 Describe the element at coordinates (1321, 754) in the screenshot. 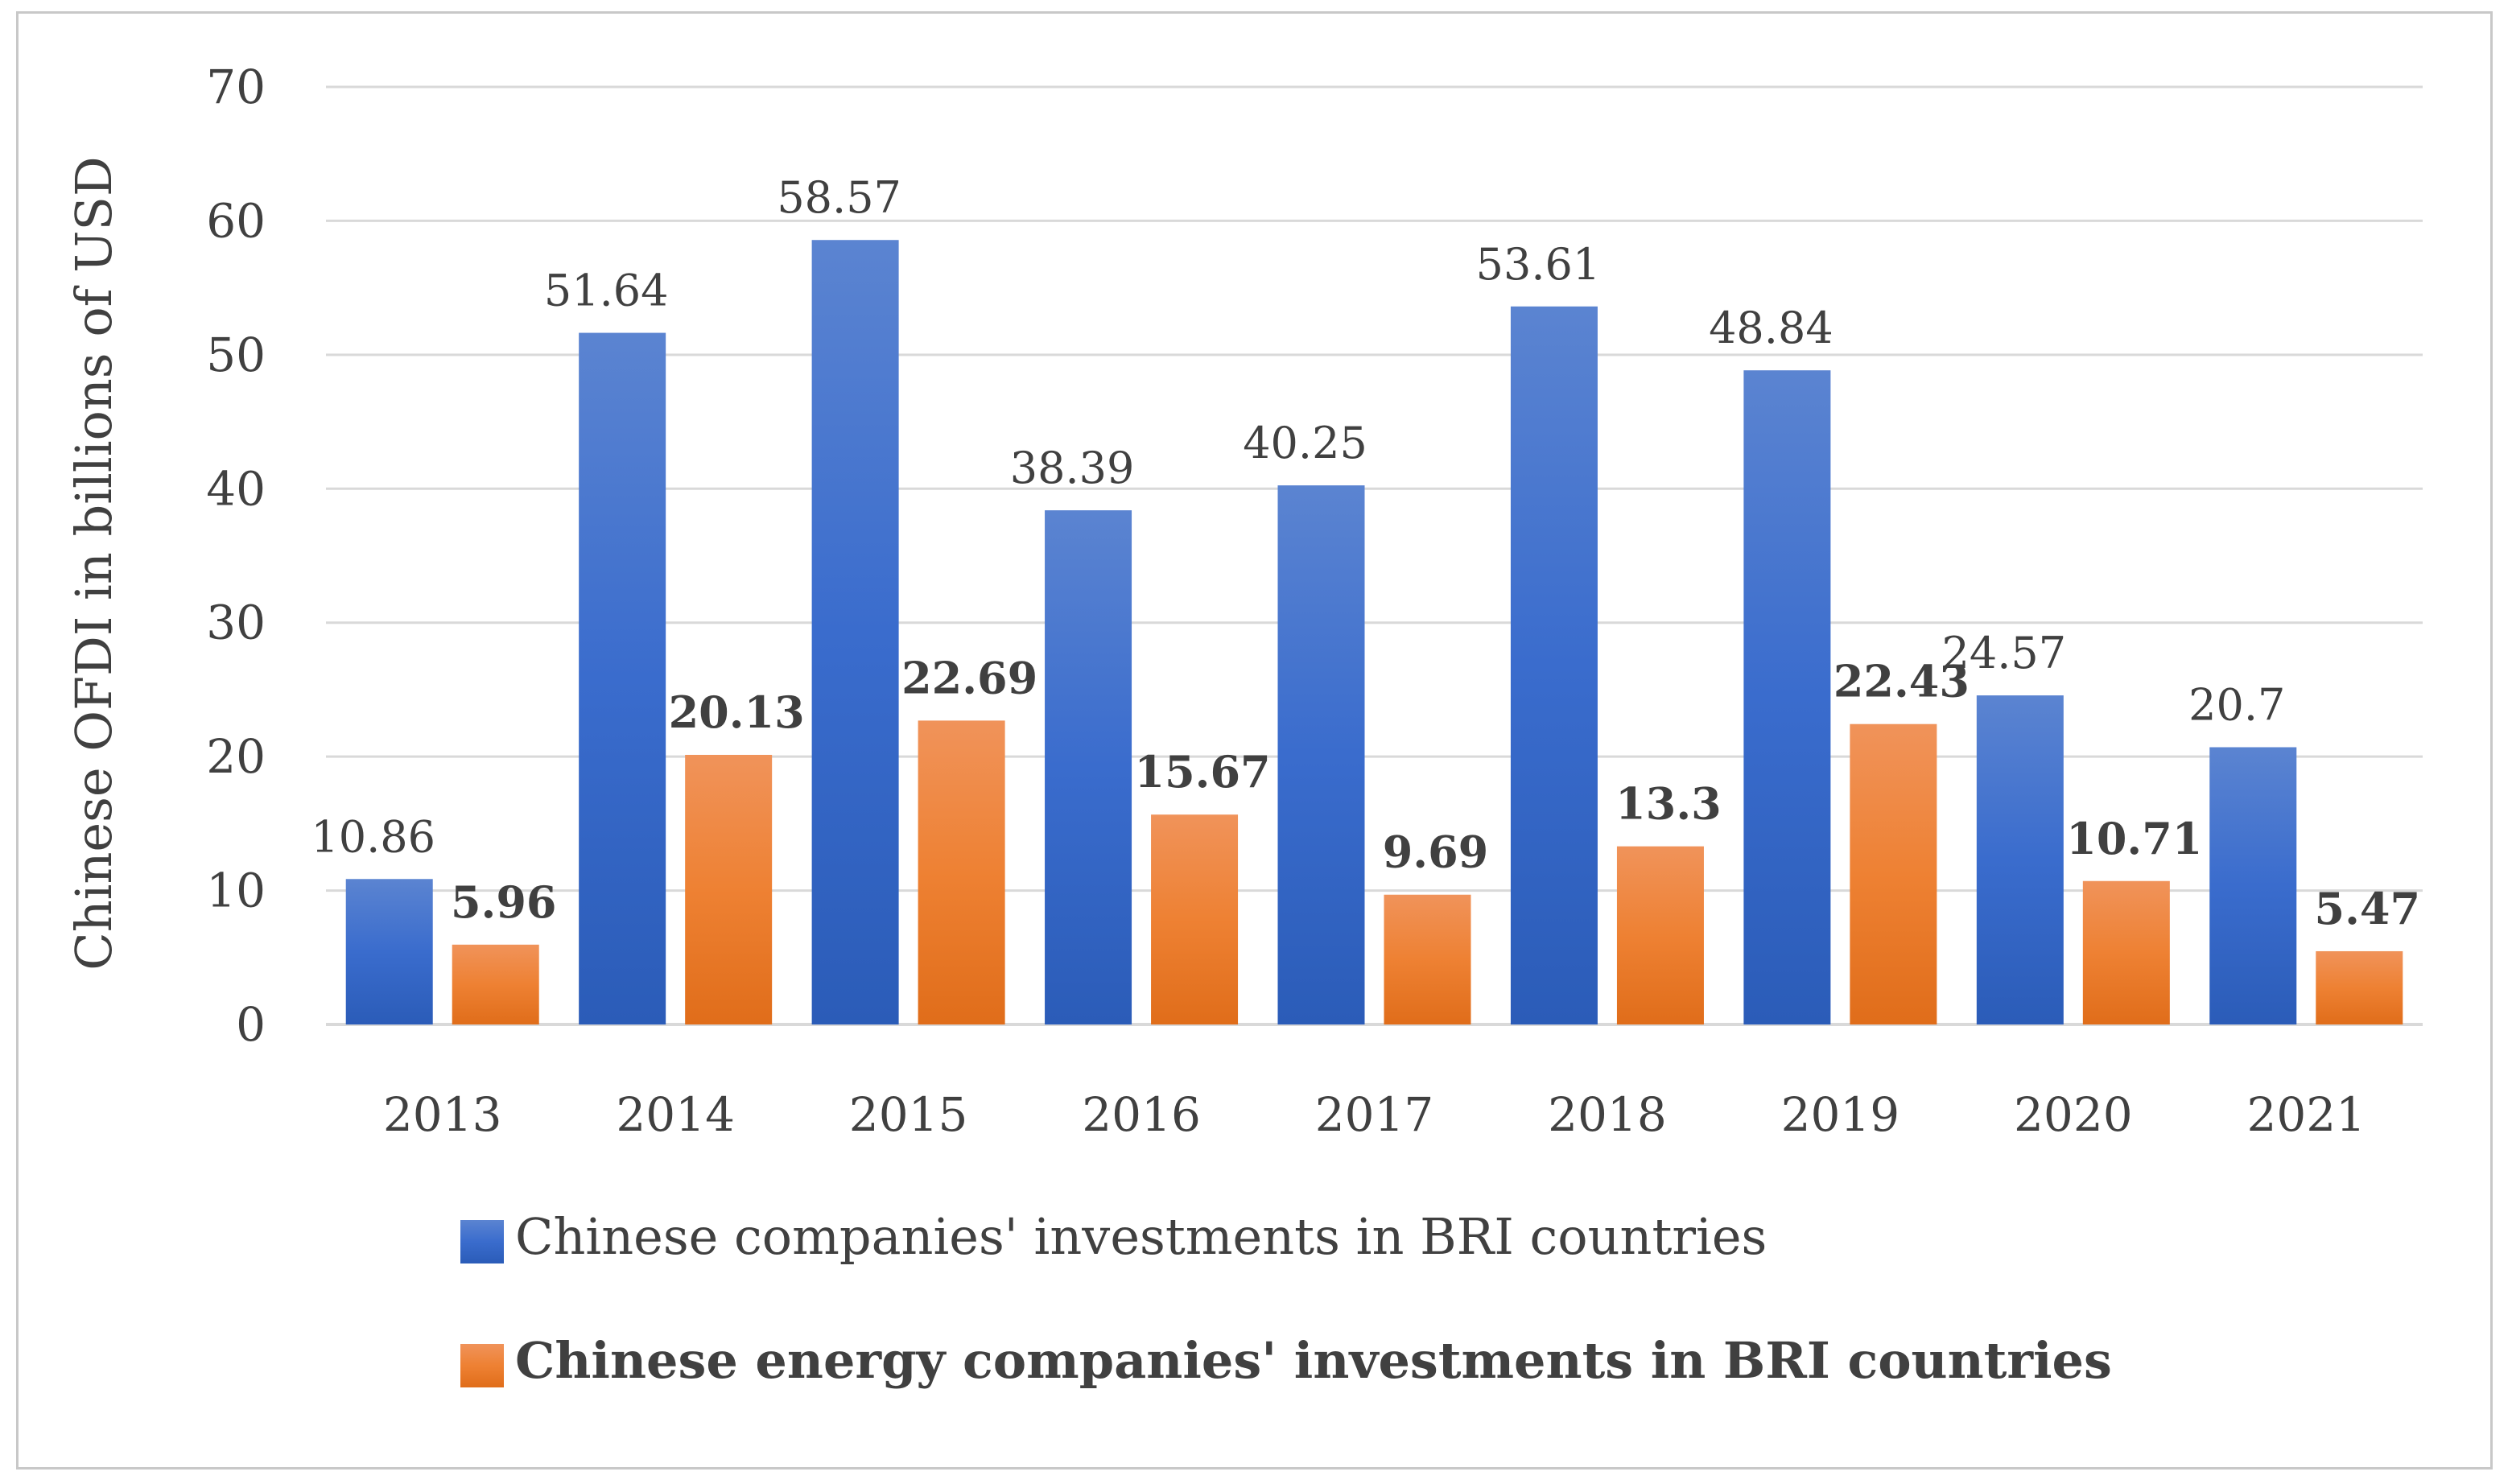

I see `bar-all-companies-2017` at that location.